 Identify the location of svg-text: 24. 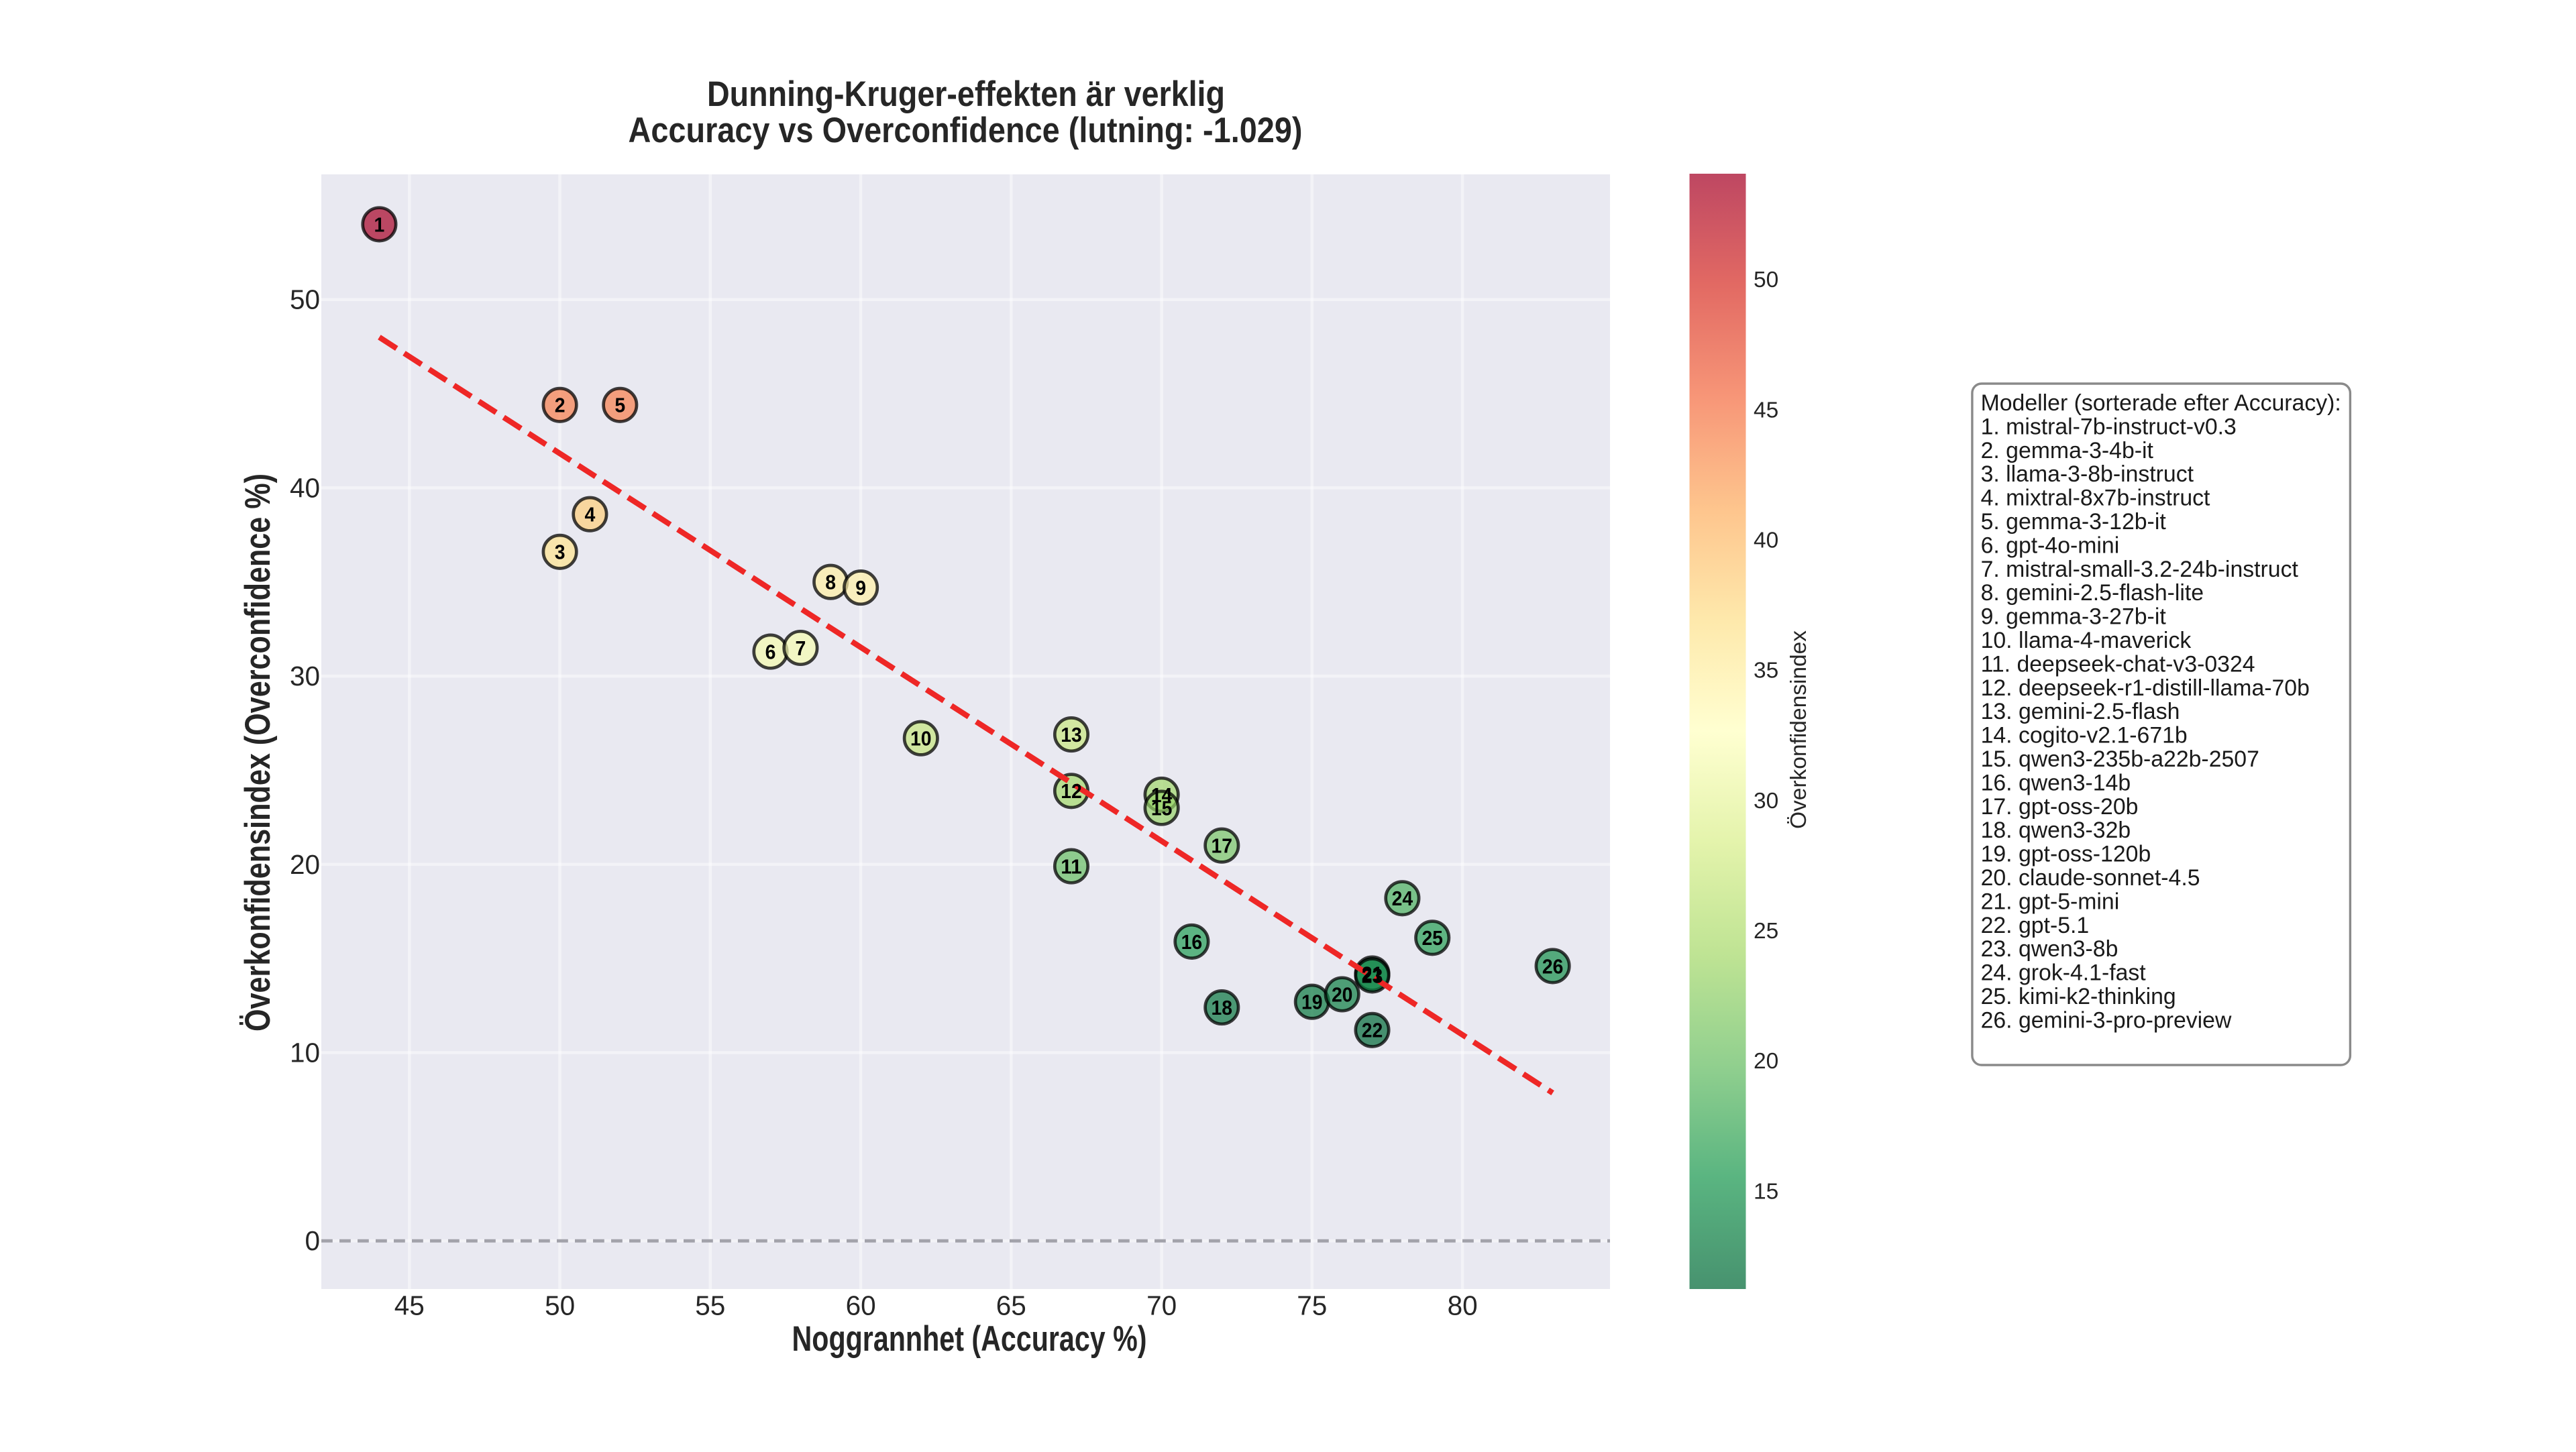
(1402, 898).